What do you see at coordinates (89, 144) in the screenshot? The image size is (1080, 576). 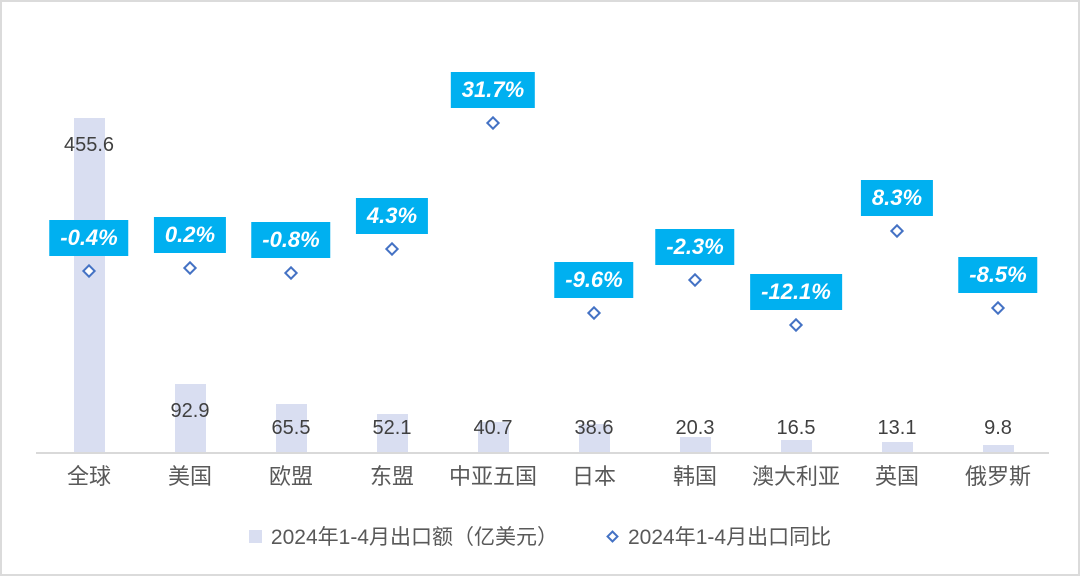 I see `bar-value-label: 455.6` at bounding box center [89, 144].